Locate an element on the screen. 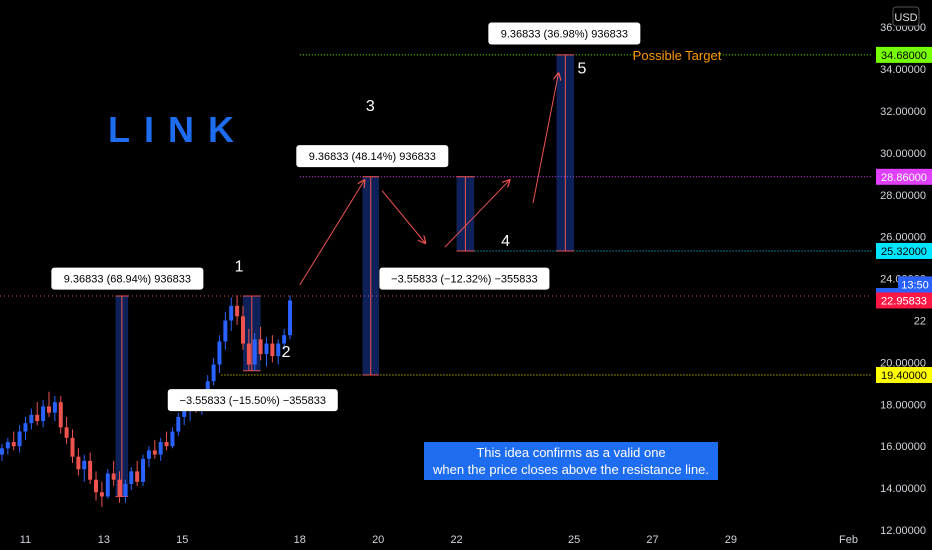  y-tick-label-4: 20.00000 is located at coordinates (903, 363).